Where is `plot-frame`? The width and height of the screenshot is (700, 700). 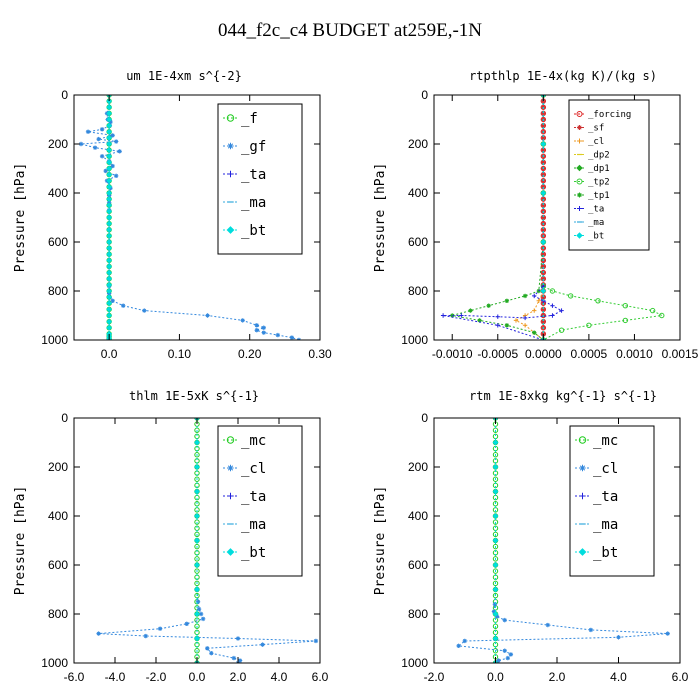
plot-frame is located at coordinates (197, 217).